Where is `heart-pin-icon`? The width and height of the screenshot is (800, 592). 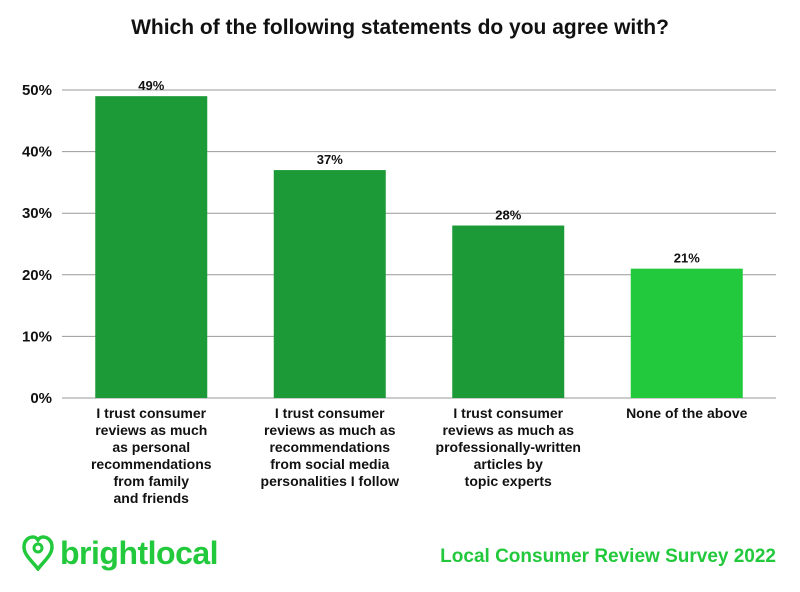 heart-pin-icon is located at coordinates (38, 553).